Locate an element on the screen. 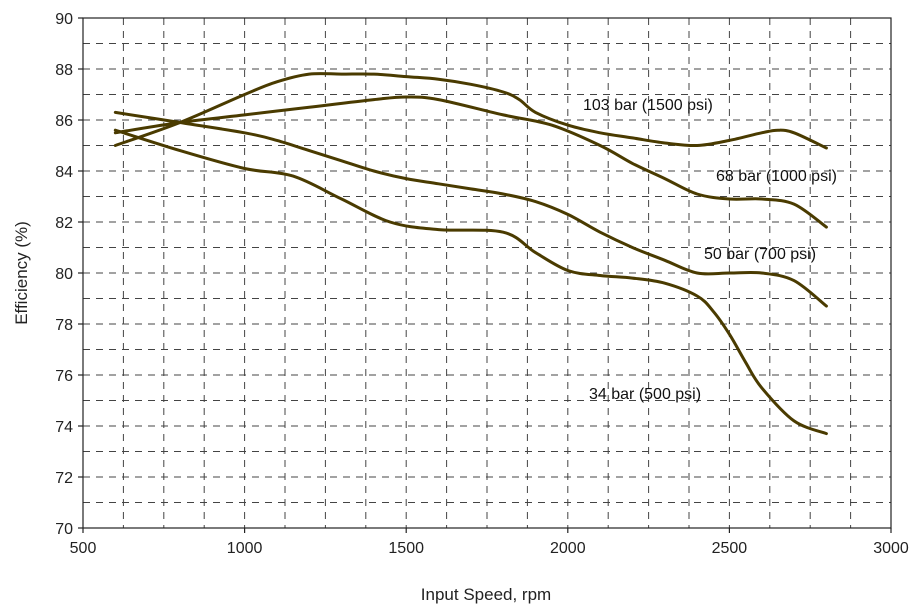 The height and width of the screenshot is (609, 921). y-tick-label: 70 is located at coordinates (64, 529).